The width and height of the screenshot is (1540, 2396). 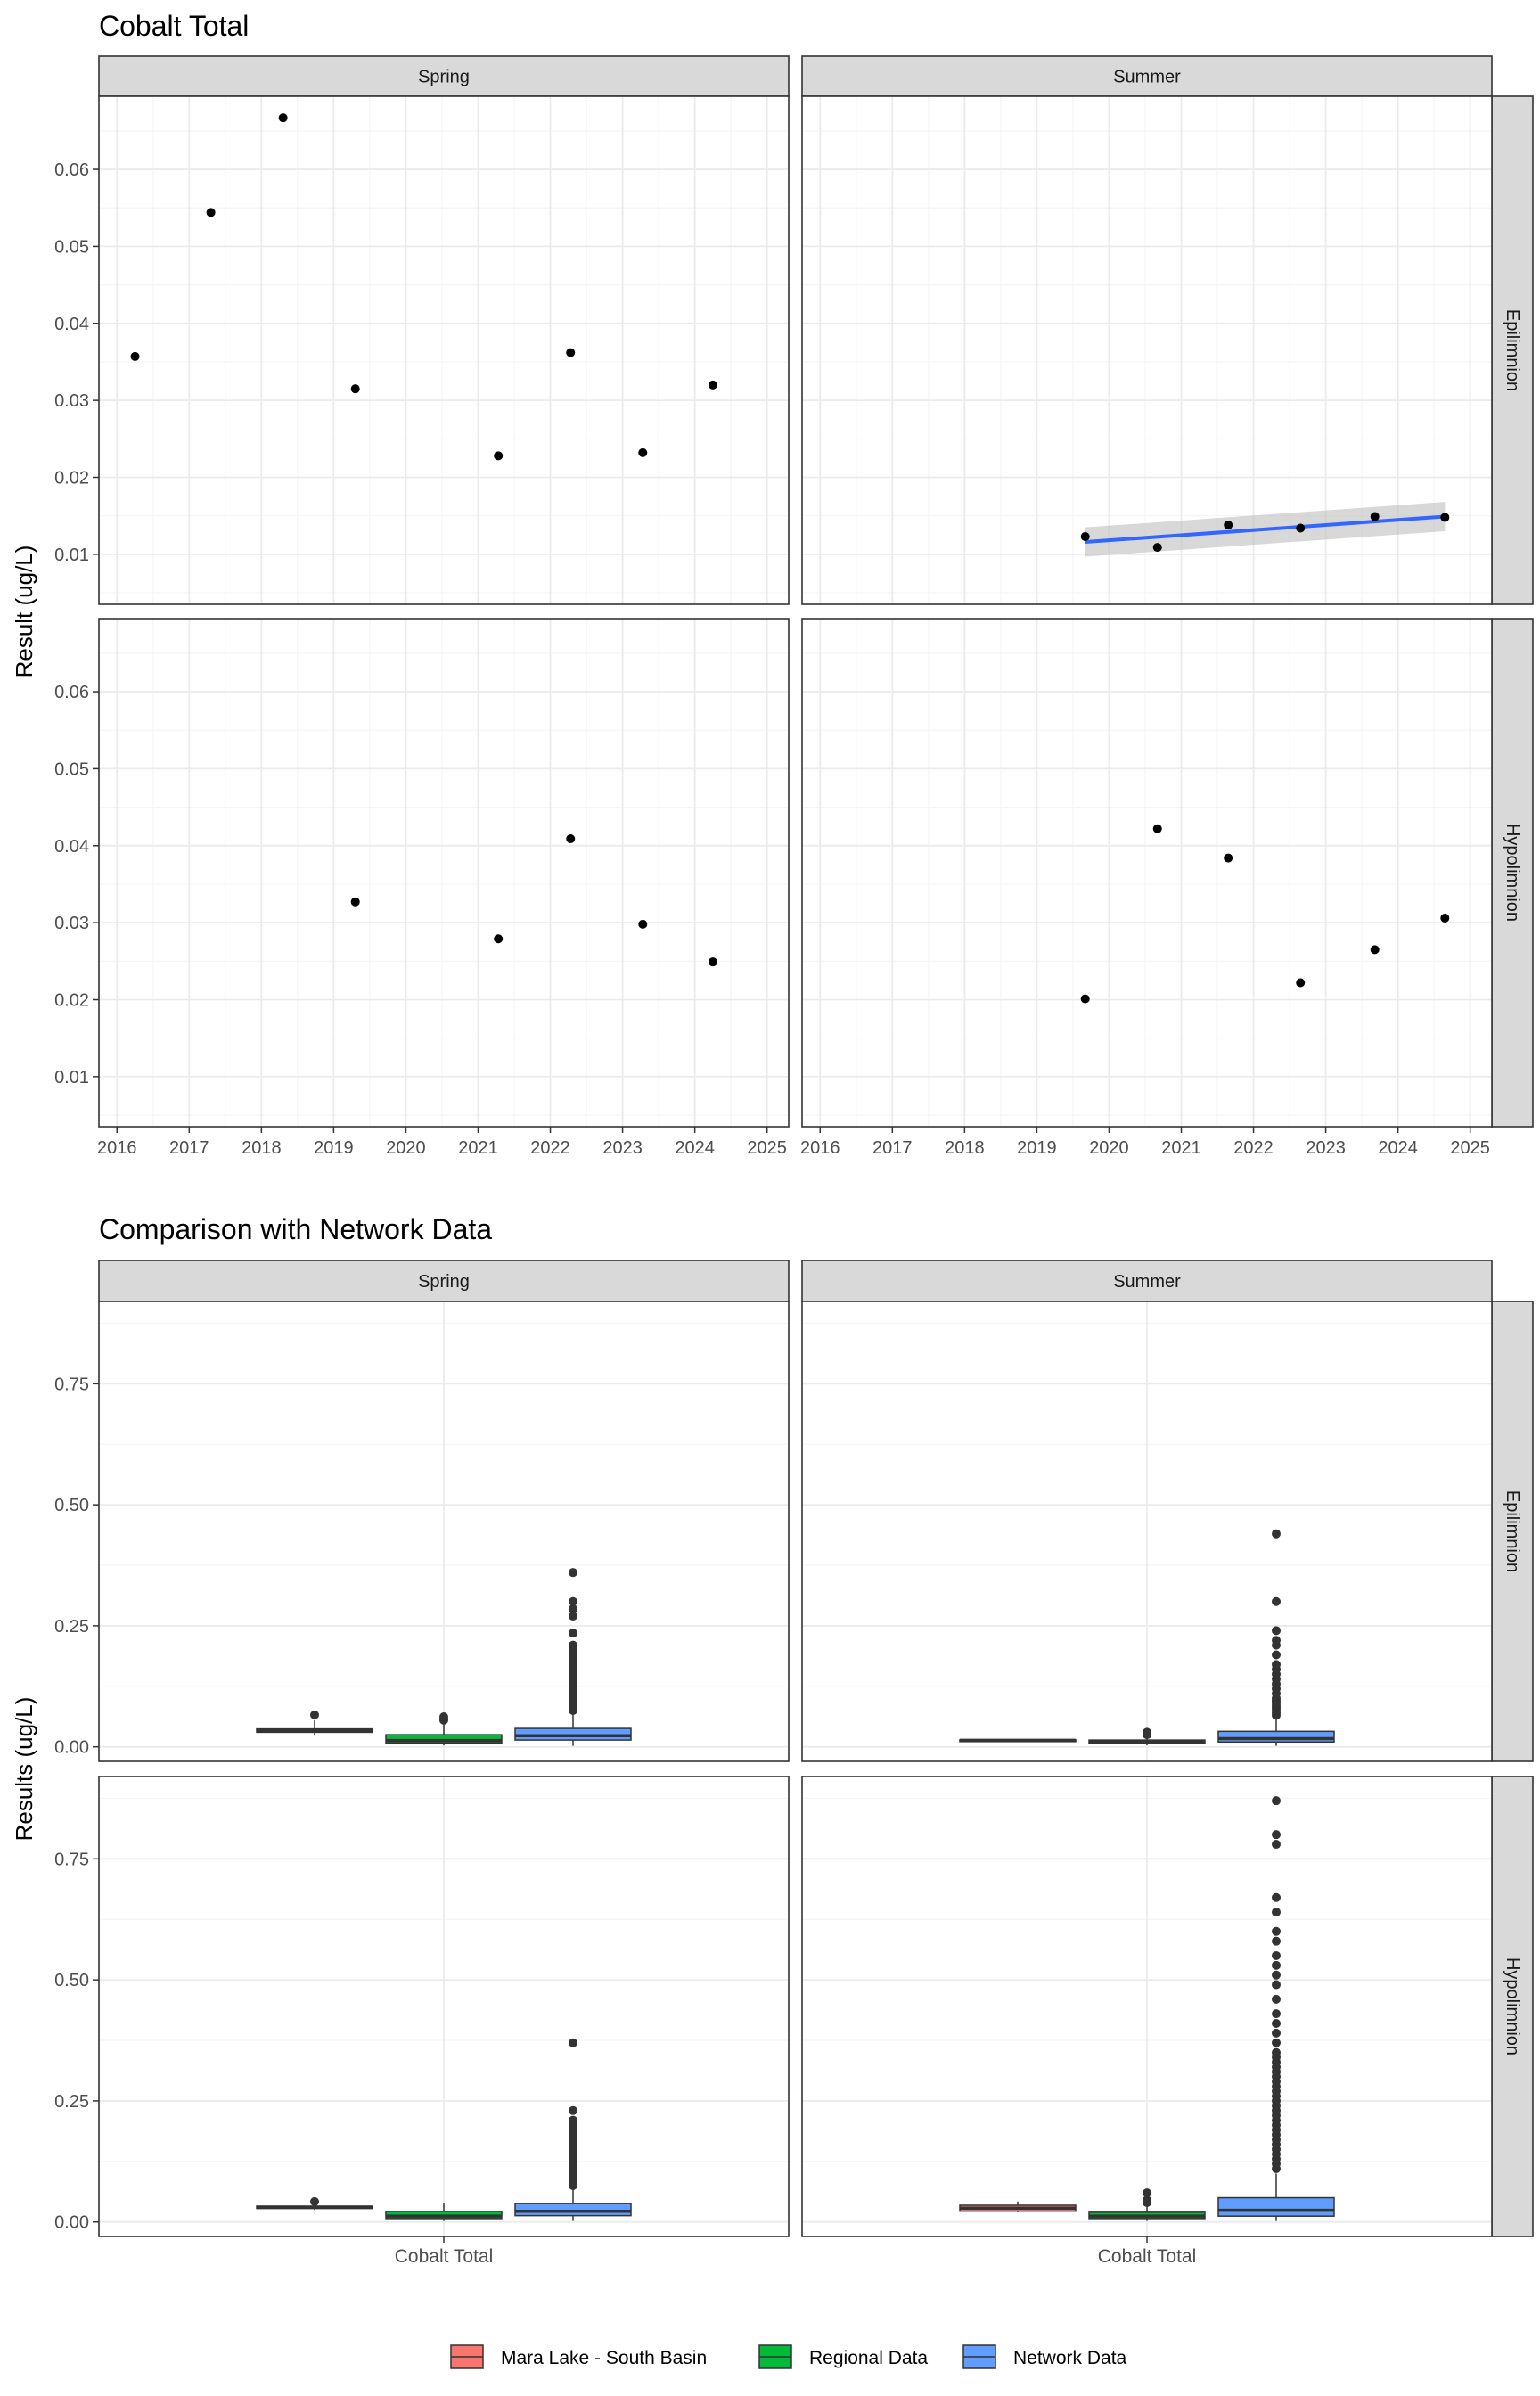 I want to click on chart1-facet-spring-strip-label: Spring, so click(x=444, y=77).